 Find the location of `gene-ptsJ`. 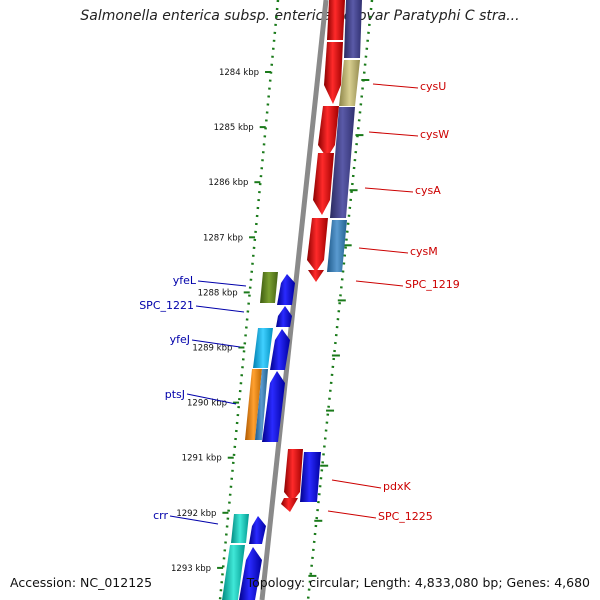

gene-ptsJ is located at coordinates (253, 404).